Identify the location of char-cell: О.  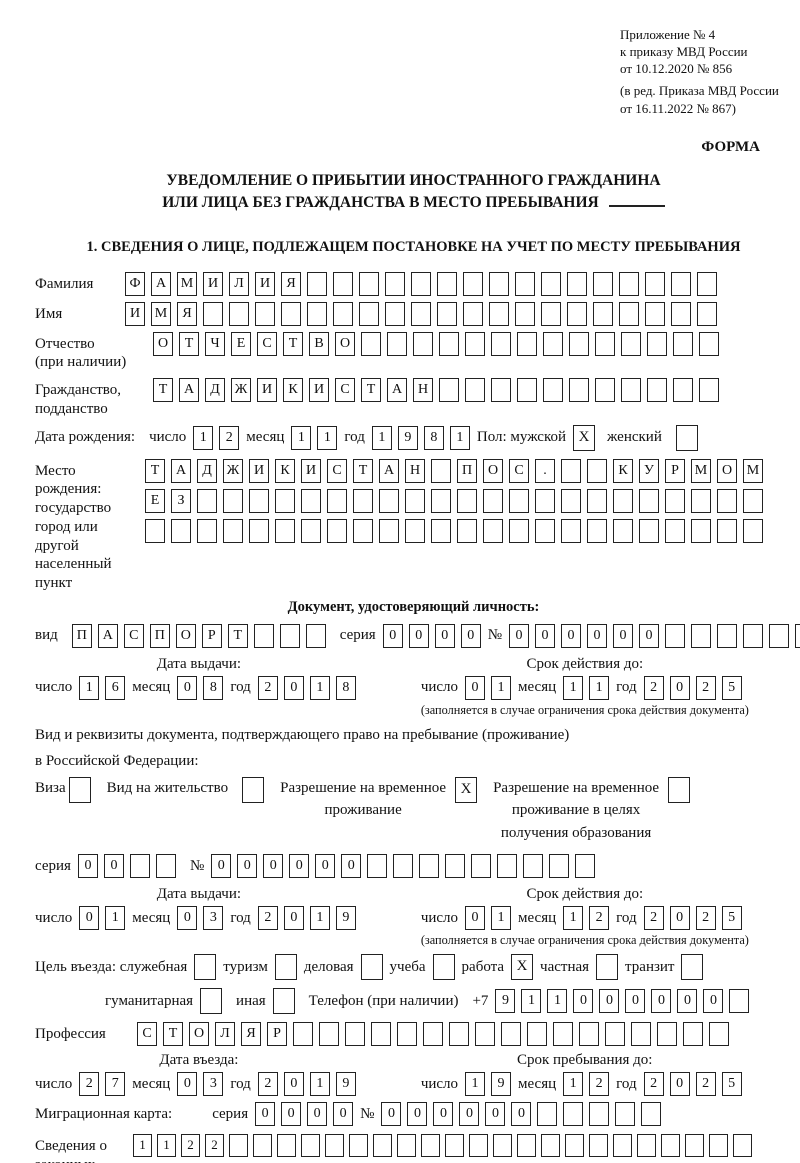
(493, 470).